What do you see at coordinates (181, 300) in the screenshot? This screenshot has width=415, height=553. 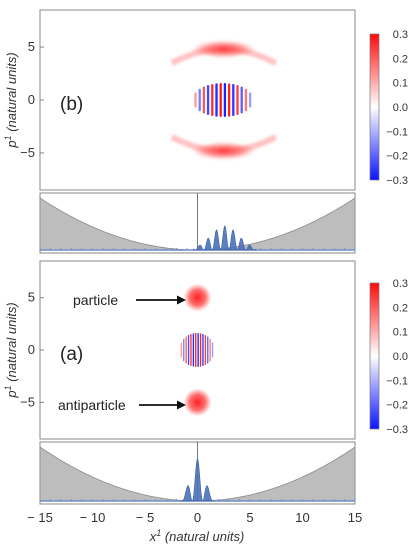 I see `particle-arrow-head` at bounding box center [181, 300].